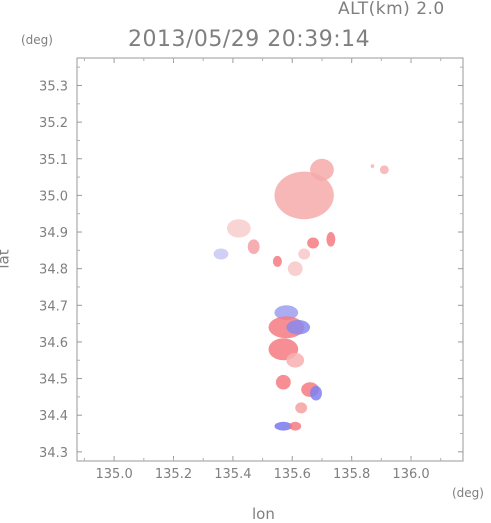 The image size is (491, 523). I want to click on y-tick-label: 34.6, so click(53, 343).